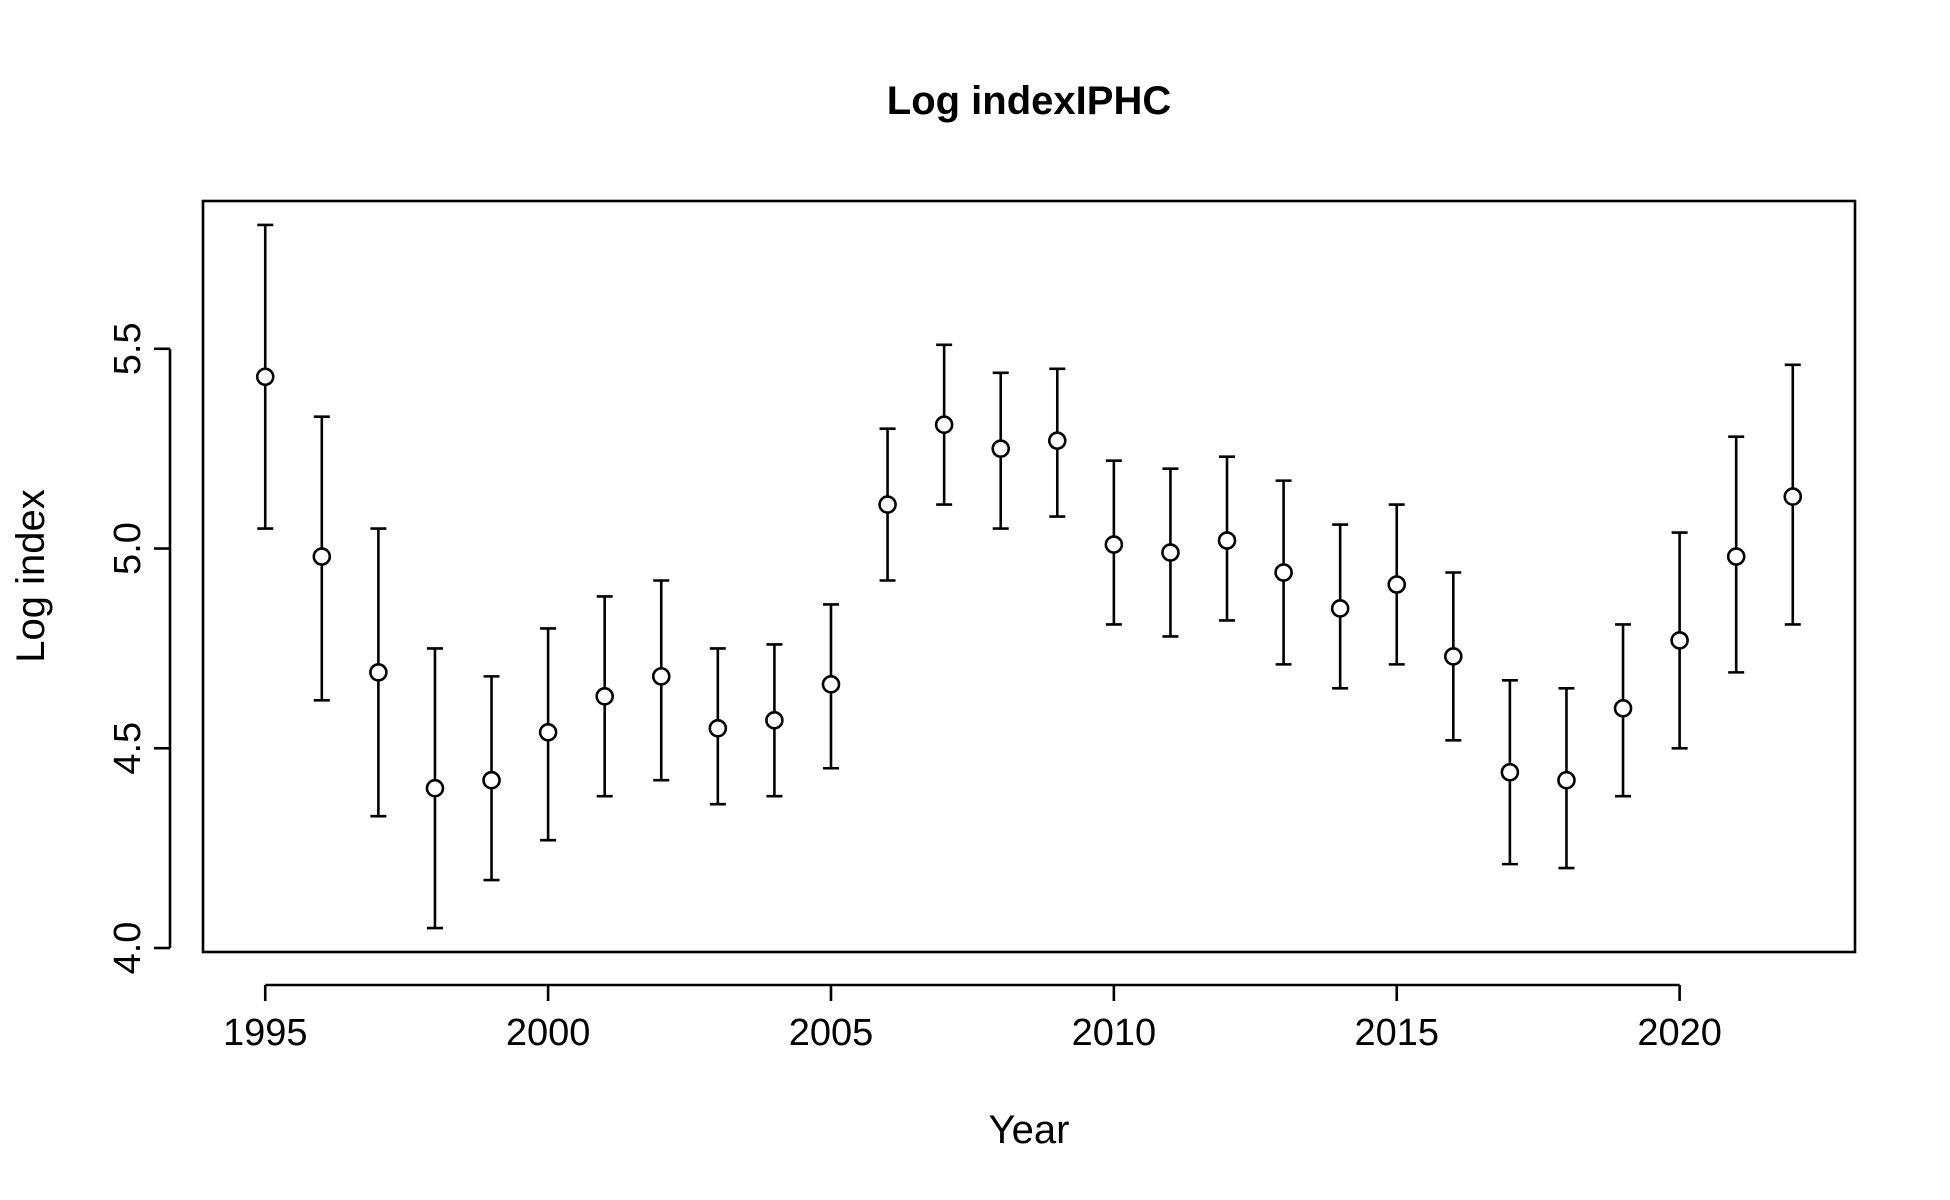  Describe the element at coordinates (128, 748) in the screenshot. I see `y-tick-label: 4.5` at that location.